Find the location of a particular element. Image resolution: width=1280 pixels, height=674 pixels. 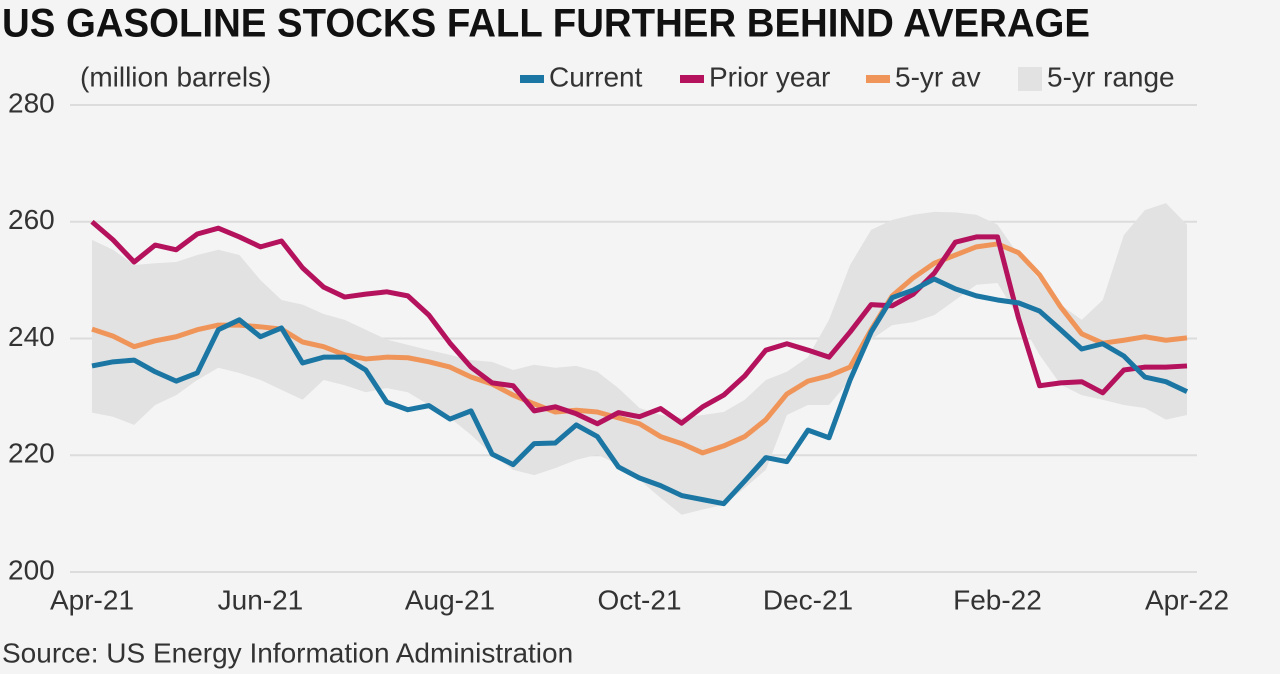

y-tick-label: 280 is located at coordinates (31, 102).